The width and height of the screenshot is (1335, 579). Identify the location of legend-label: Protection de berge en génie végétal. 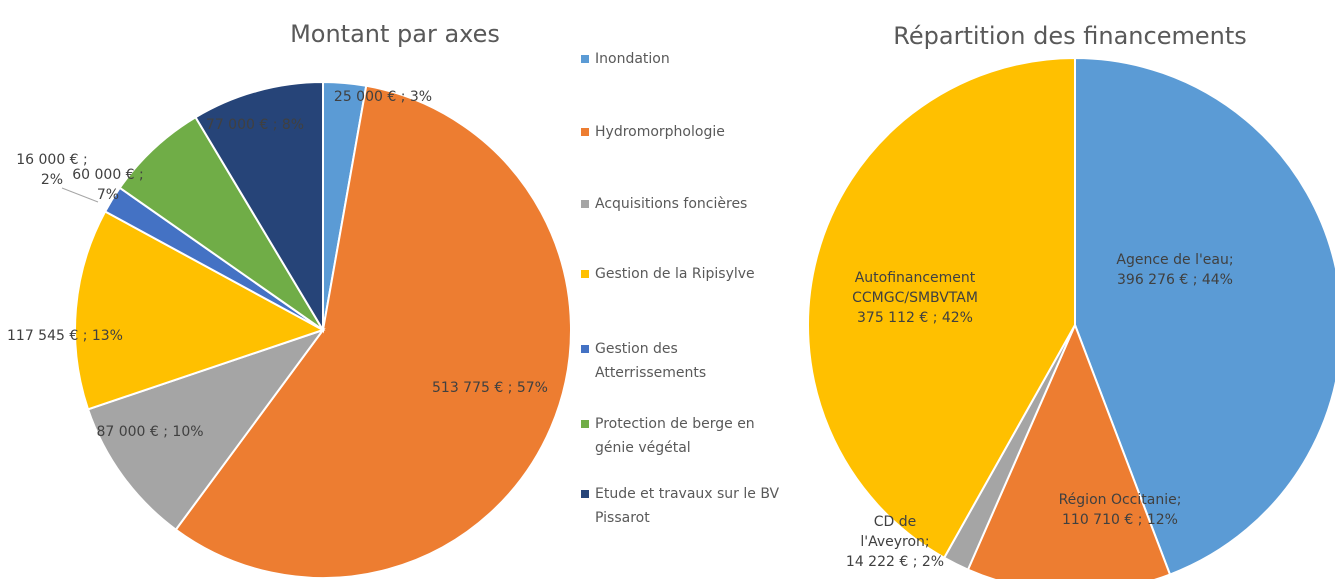
(675, 436).